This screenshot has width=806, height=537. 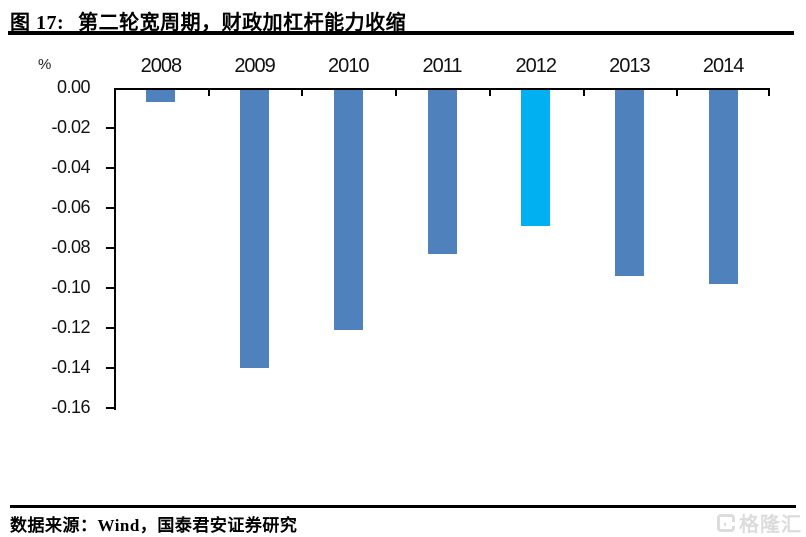 What do you see at coordinates (770, 525) in the screenshot?
I see `gelonghui-logo-text: 格隆汇` at bounding box center [770, 525].